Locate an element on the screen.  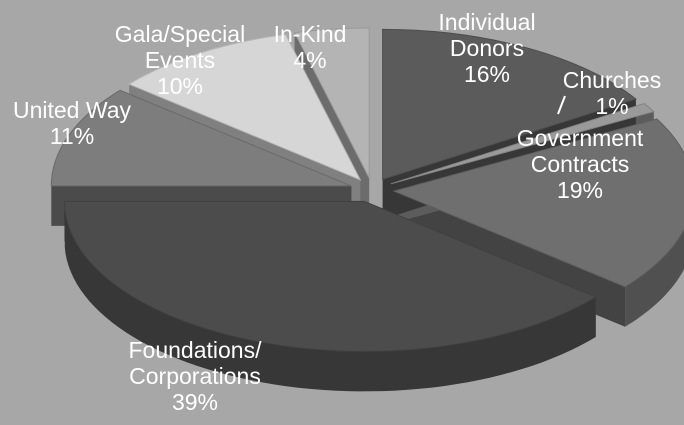
slice-label-government-contracts: Government Contracts 19% is located at coordinates (580, 164).